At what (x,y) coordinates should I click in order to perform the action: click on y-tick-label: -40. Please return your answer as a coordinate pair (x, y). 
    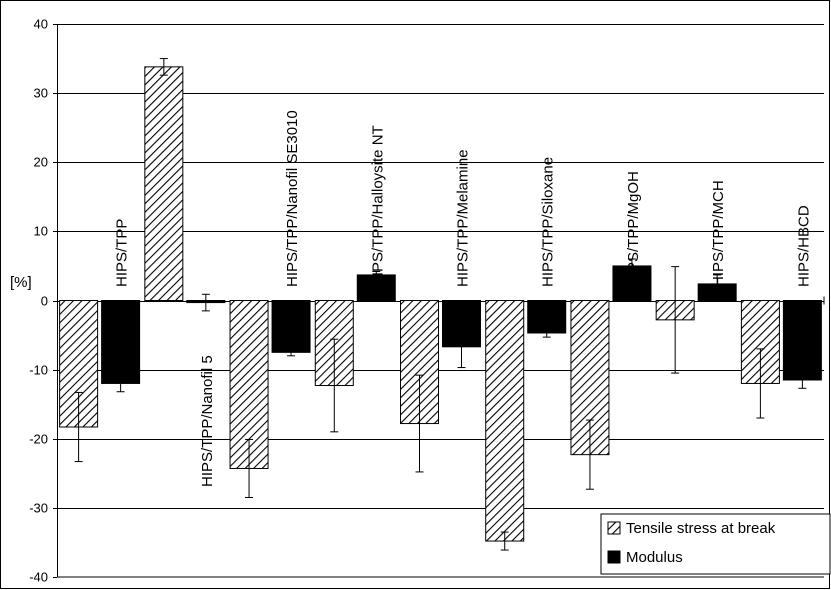
    Looking at the image, I should click on (38, 577).